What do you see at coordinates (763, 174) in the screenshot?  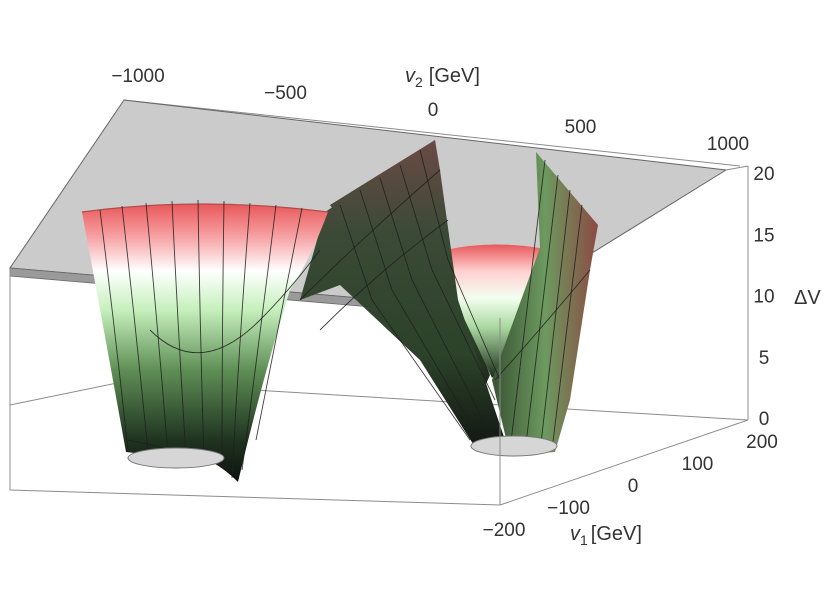 I see `deltaV-tick-label: 20` at bounding box center [763, 174].